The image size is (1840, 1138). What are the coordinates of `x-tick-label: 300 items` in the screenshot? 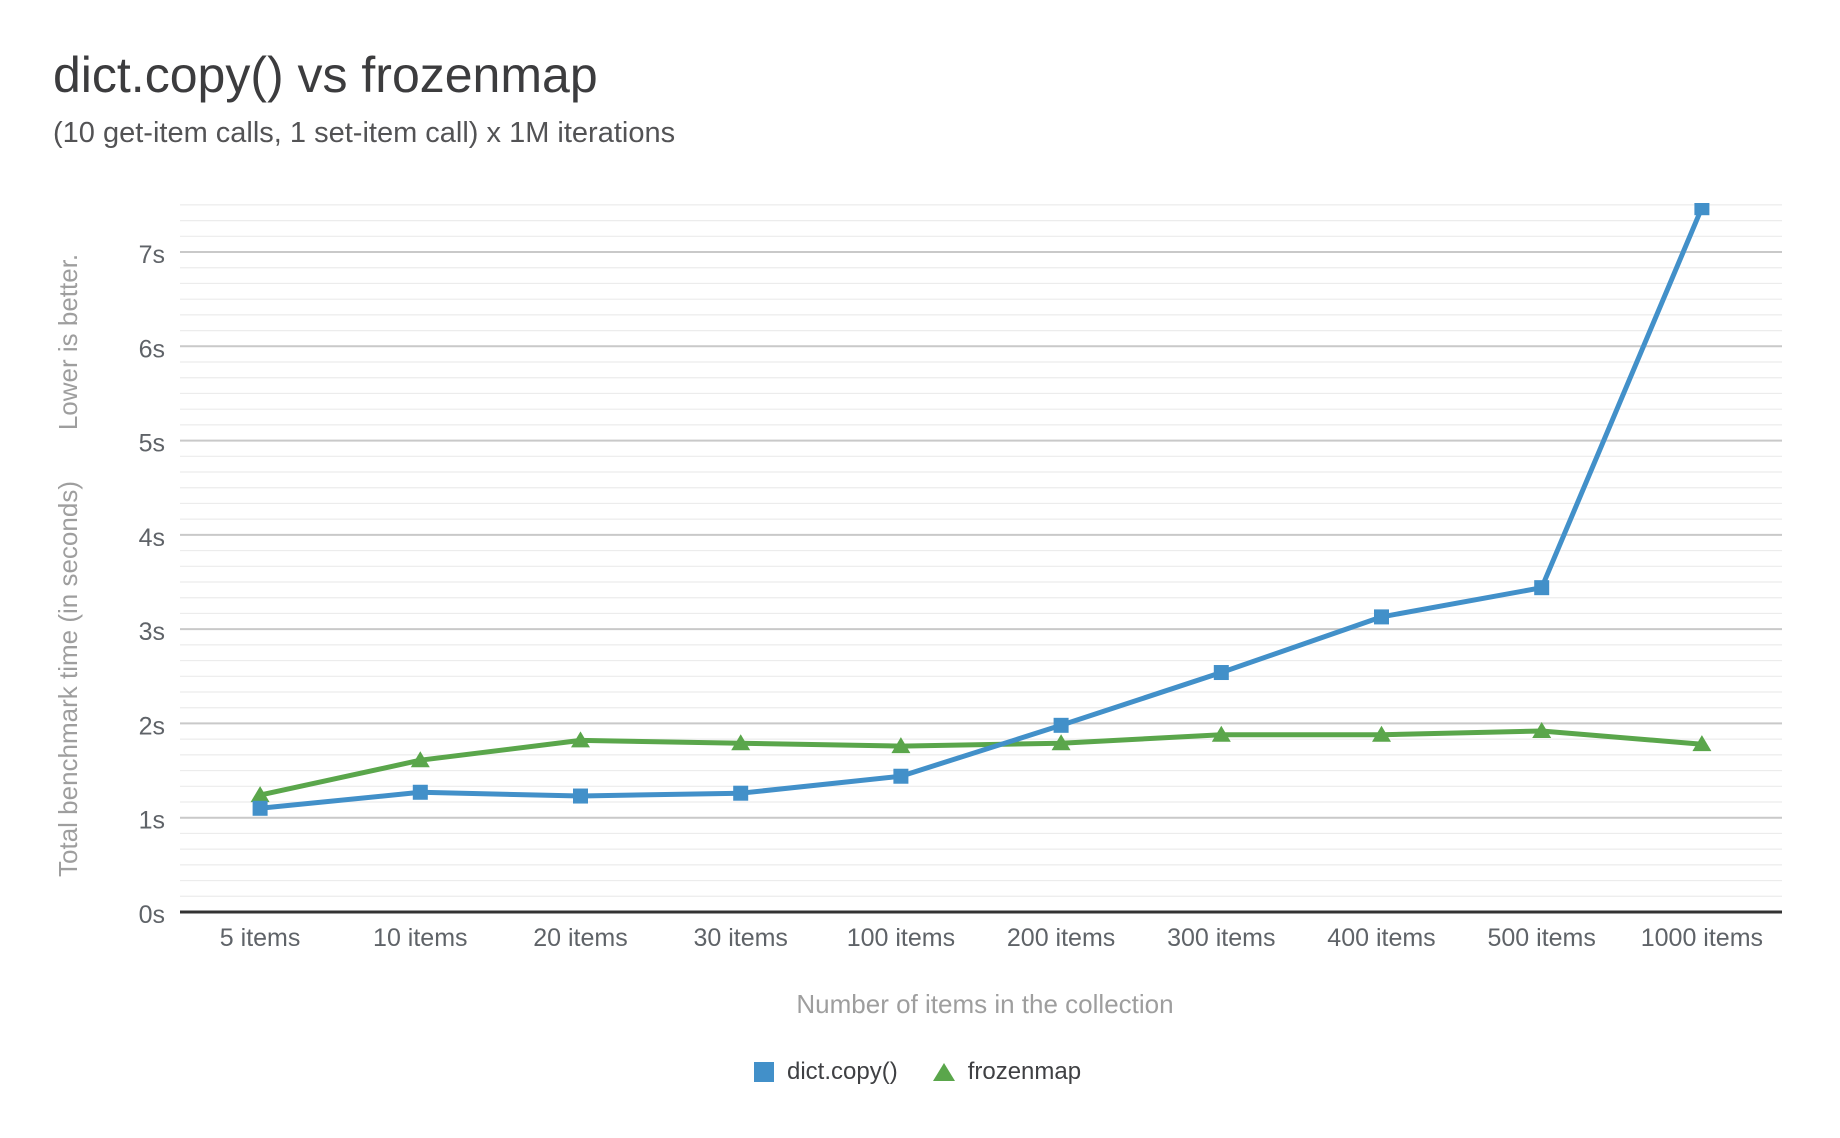 It's located at (1221, 938).